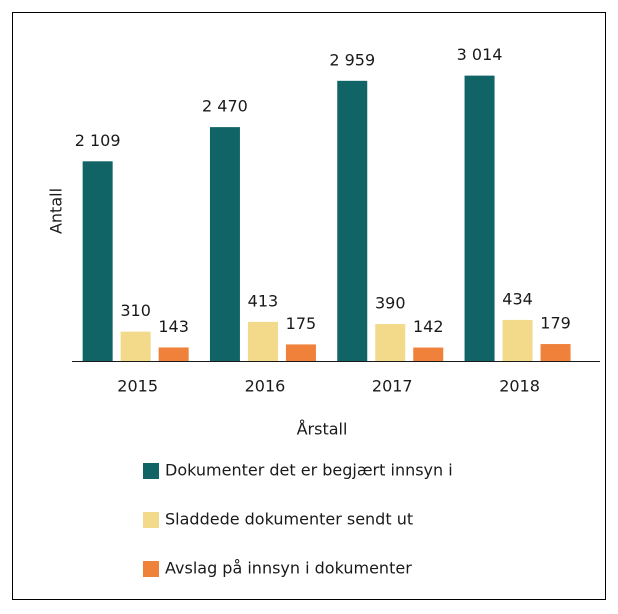 Image resolution: width=618 pixels, height=614 pixels. Describe the element at coordinates (352, 59) in the screenshot. I see `value-label: 2 959` at that location.